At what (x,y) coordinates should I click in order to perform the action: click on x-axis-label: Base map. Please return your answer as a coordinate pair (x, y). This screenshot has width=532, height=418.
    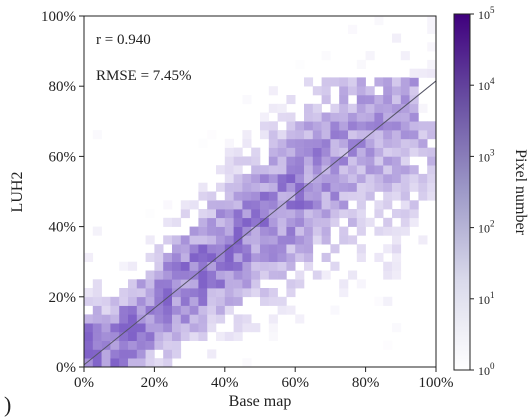
    Looking at the image, I should click on (260, 401).